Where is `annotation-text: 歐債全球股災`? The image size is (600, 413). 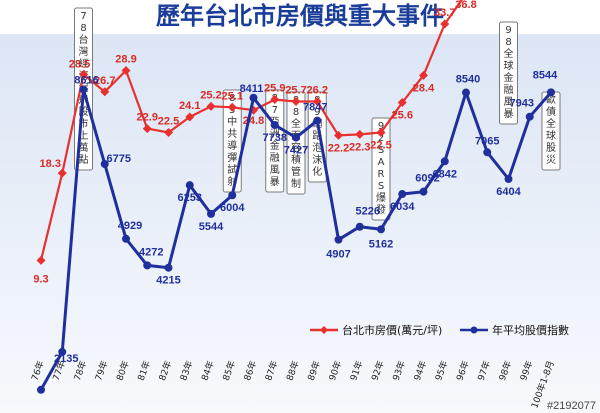
annotation-text: 歐債全球股災 is located at coordinates (551, 129).